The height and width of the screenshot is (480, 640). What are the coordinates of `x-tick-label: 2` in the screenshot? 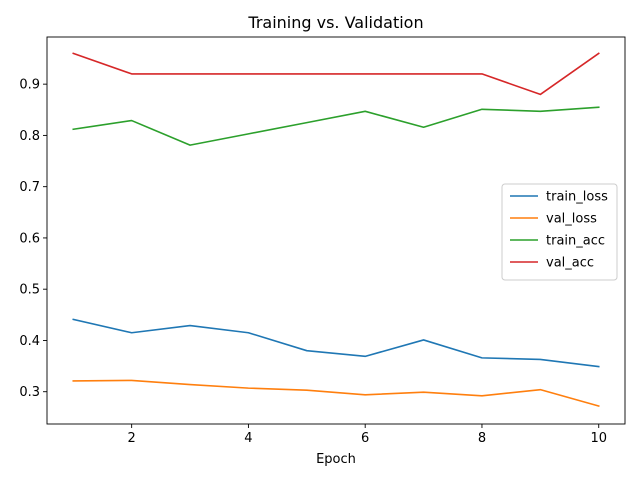 It's located at (132, 438).